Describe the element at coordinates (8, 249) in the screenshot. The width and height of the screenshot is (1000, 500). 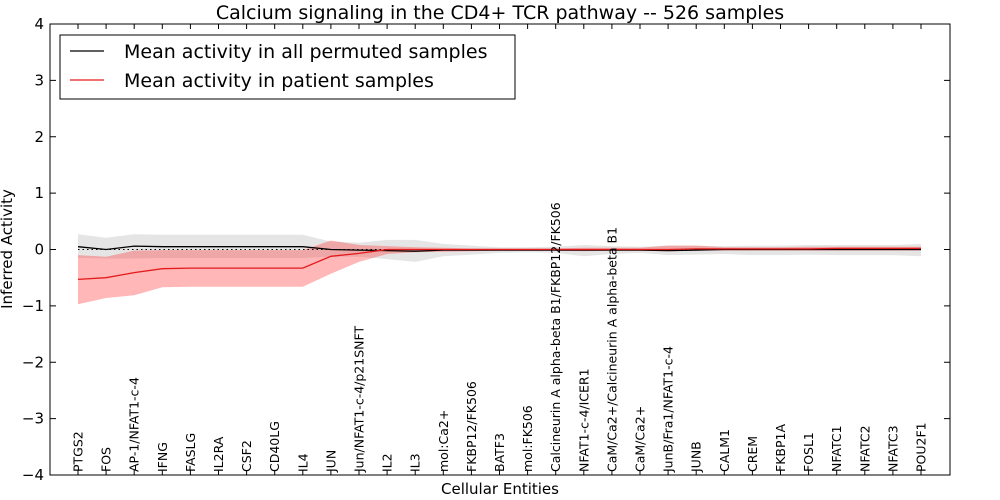
I see `y-axis-label: Inferred Activity` at that location.